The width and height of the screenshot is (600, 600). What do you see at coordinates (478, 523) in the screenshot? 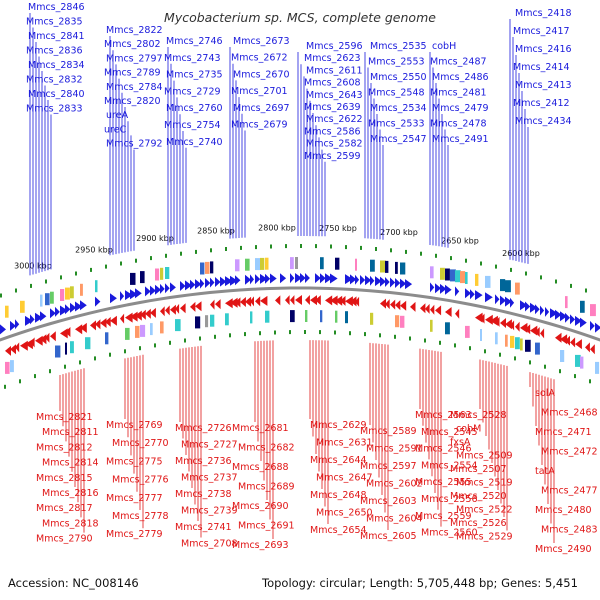
I see `reverse-gene-label: Mmcs_2526` at bounding box center [478, 523].